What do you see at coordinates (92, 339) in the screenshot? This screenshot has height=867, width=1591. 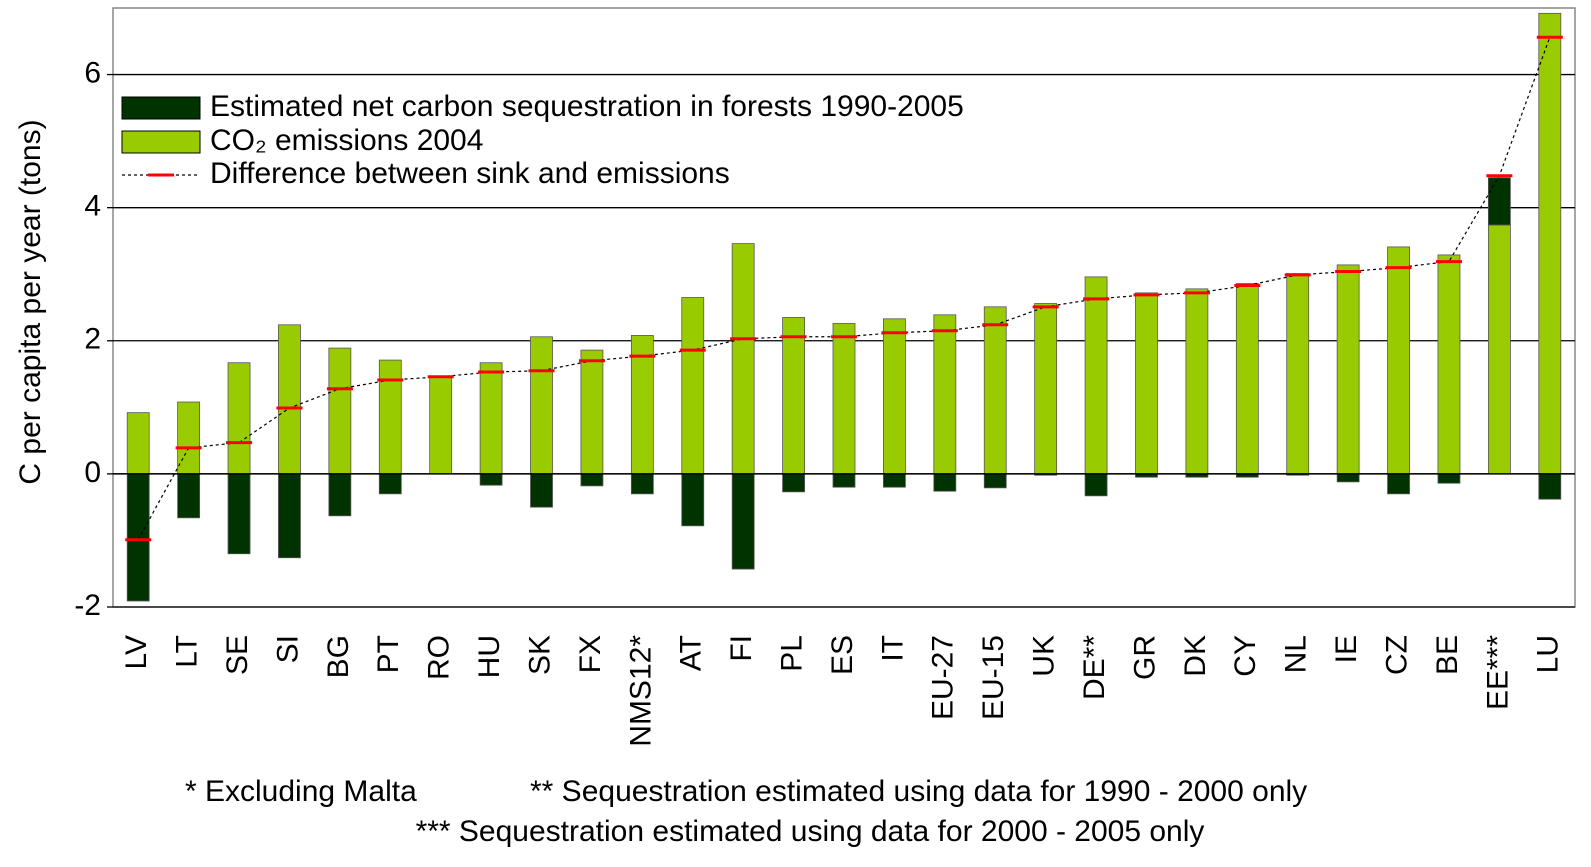 I see `y-tick-label: 2` at bounding box center [92, 339].